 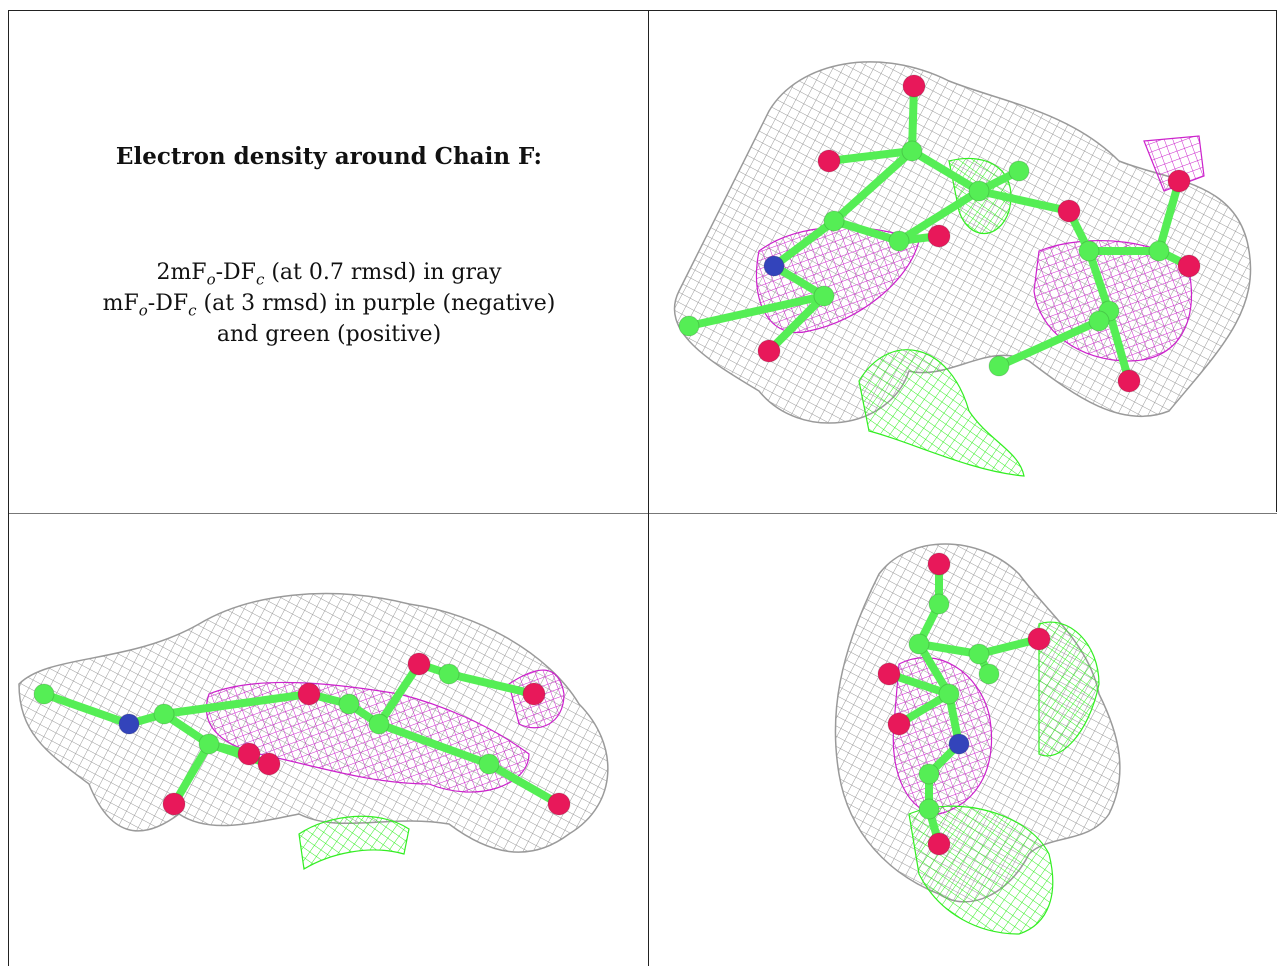 What do you see at coordinates (648, 488) in the screenshot?
I see `table-center-rule` at bounding box center [648, 488].